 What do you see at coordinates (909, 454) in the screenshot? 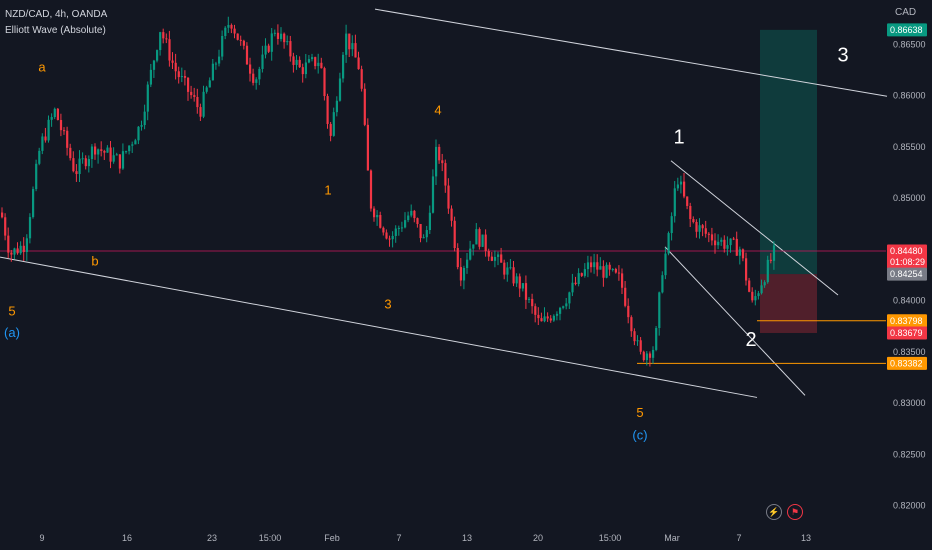
I see `y-tick-label: 0.82500` at bounding box center [909, 454].